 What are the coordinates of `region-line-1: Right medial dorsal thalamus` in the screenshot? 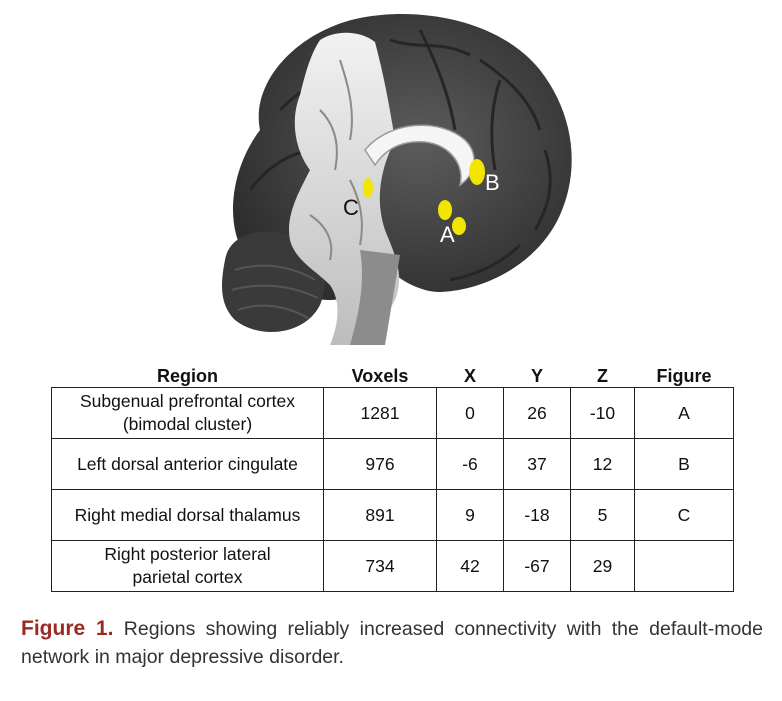 It's located at (187, 514).